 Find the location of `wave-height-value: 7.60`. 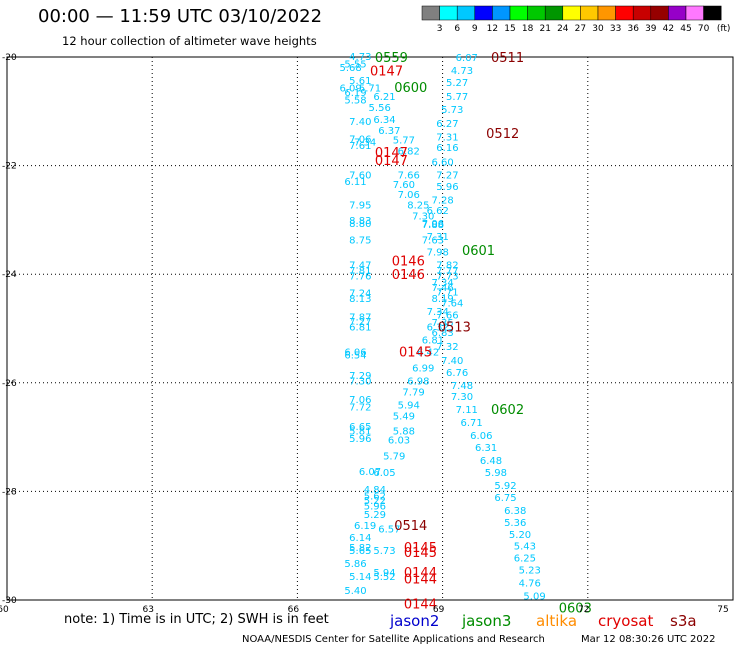

wave-height-value: 7.60 is located at coordinates (360, 175).